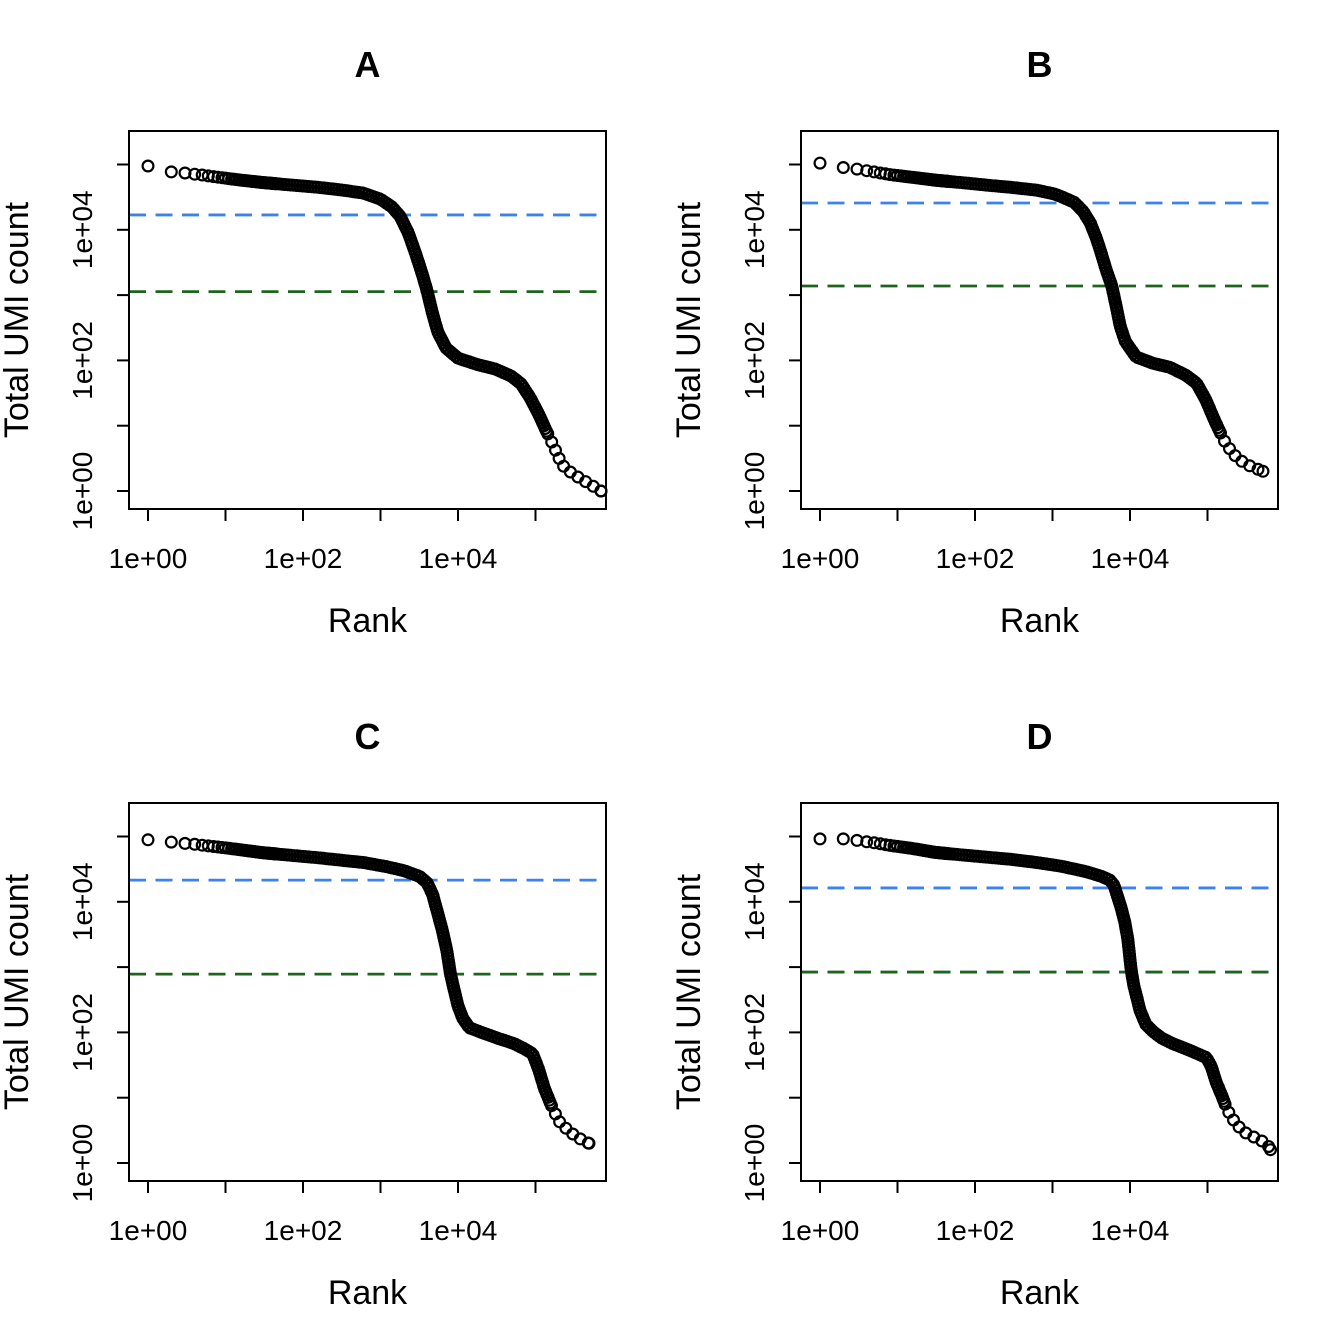 The height and width of the screenshot is (1344, 1344). I want to click on panel-d-title: D, so click(1039, 736).